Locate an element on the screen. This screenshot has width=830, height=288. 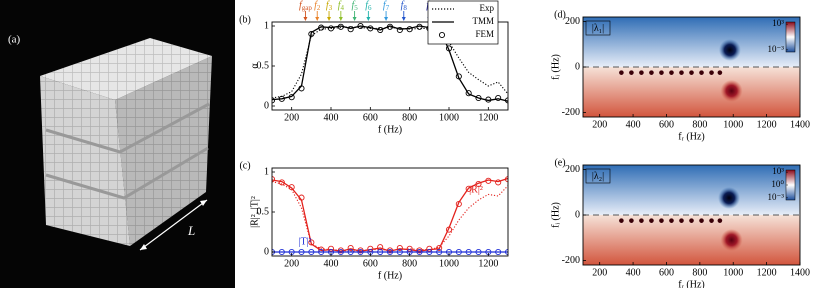
panel-label: (b) is located at coordinates (245, 19).